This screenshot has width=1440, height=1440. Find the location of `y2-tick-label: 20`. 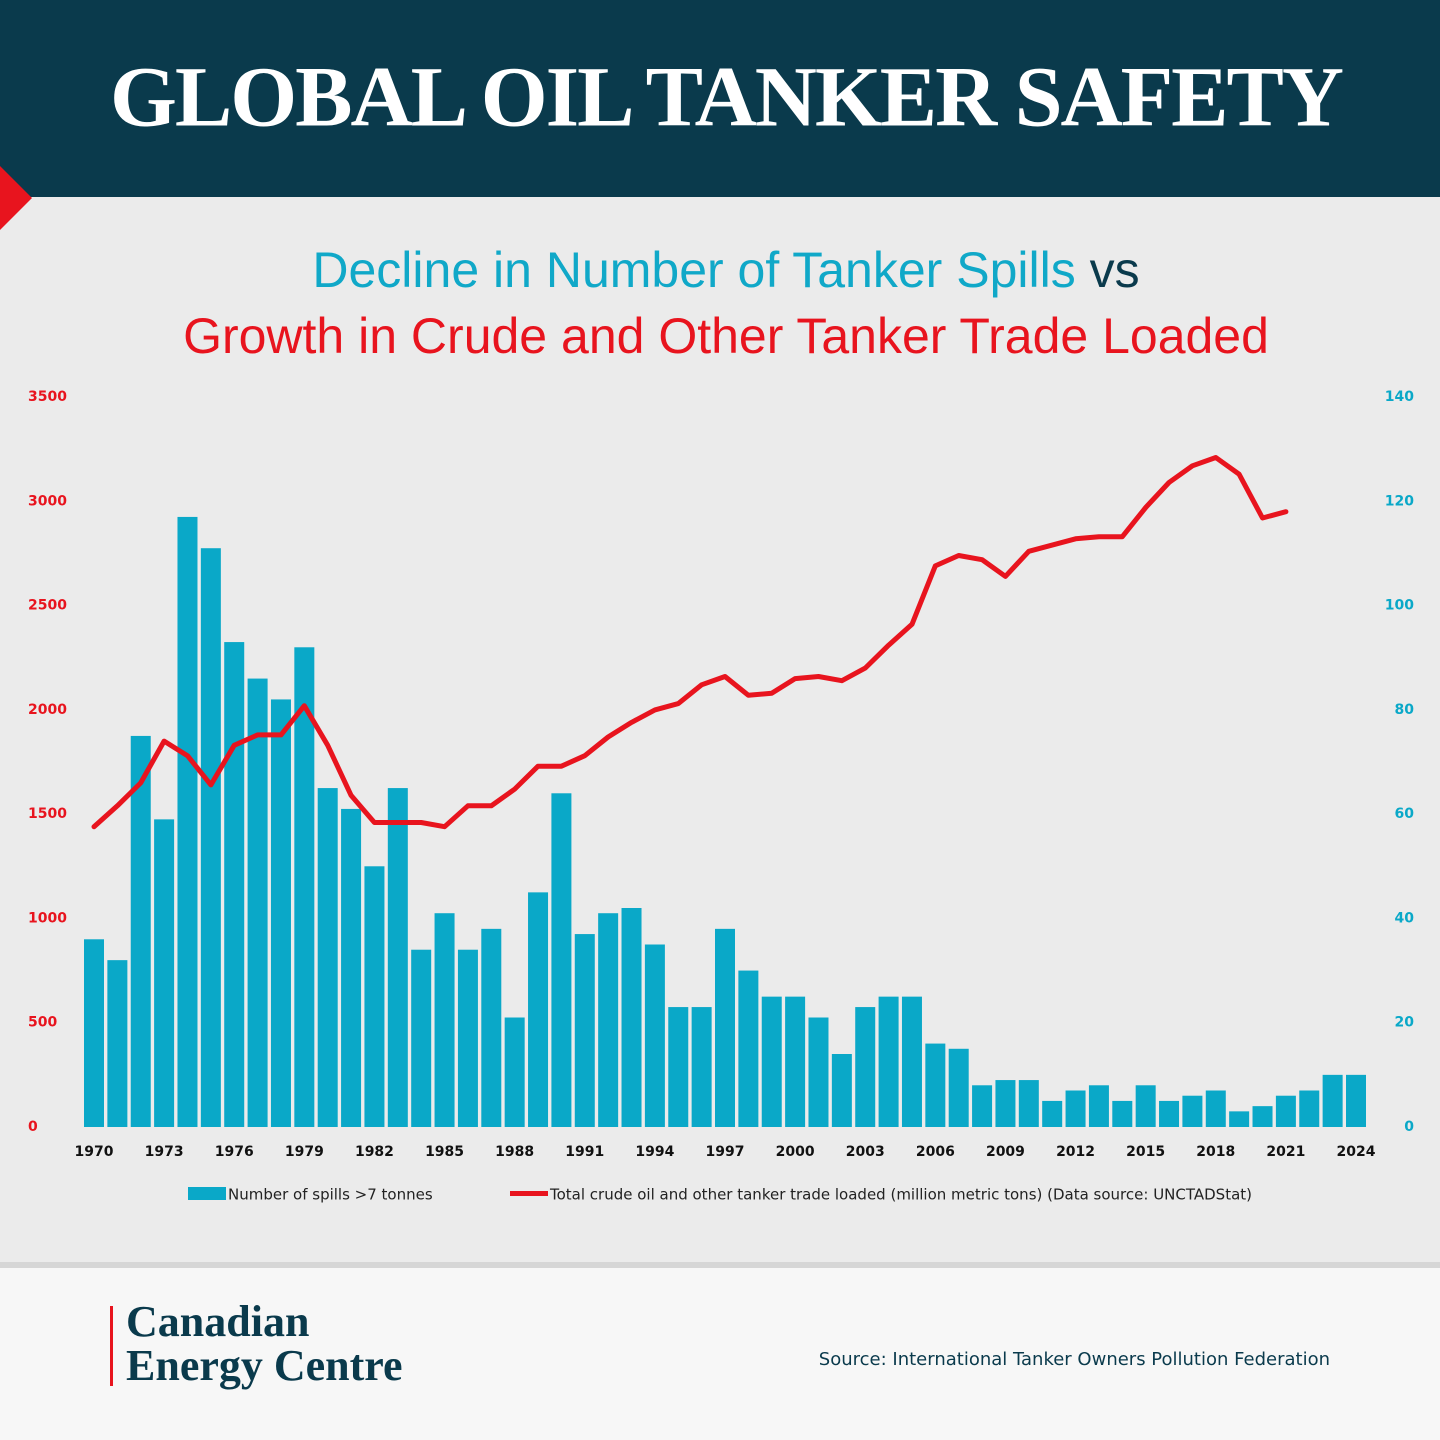

y2-tick-label: 20 is located at coordinates (1405, 1023).